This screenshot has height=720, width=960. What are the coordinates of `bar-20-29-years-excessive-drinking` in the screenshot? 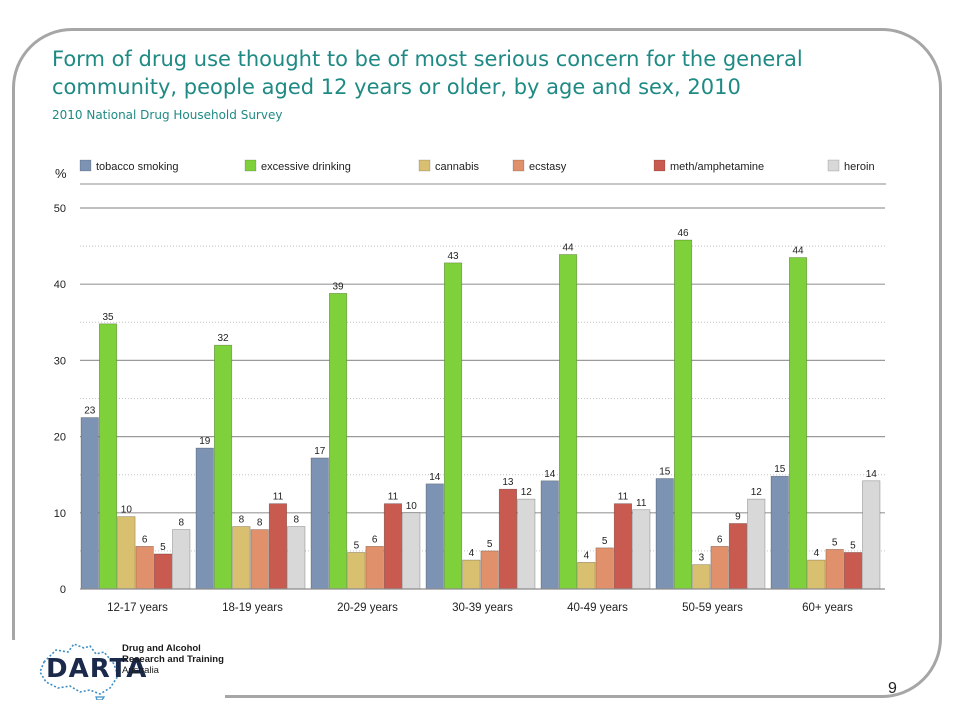 It's located at (338, 441).